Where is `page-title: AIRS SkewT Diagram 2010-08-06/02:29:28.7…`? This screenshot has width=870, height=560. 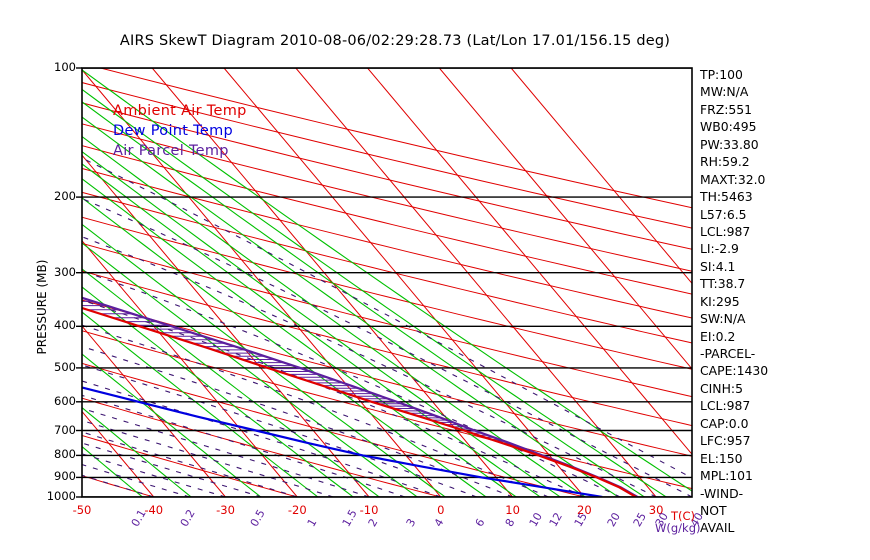 page-title: AIRS SkewT Diagram 2010-08-06/02:29:28.7… is located at coordinates (395, 41).